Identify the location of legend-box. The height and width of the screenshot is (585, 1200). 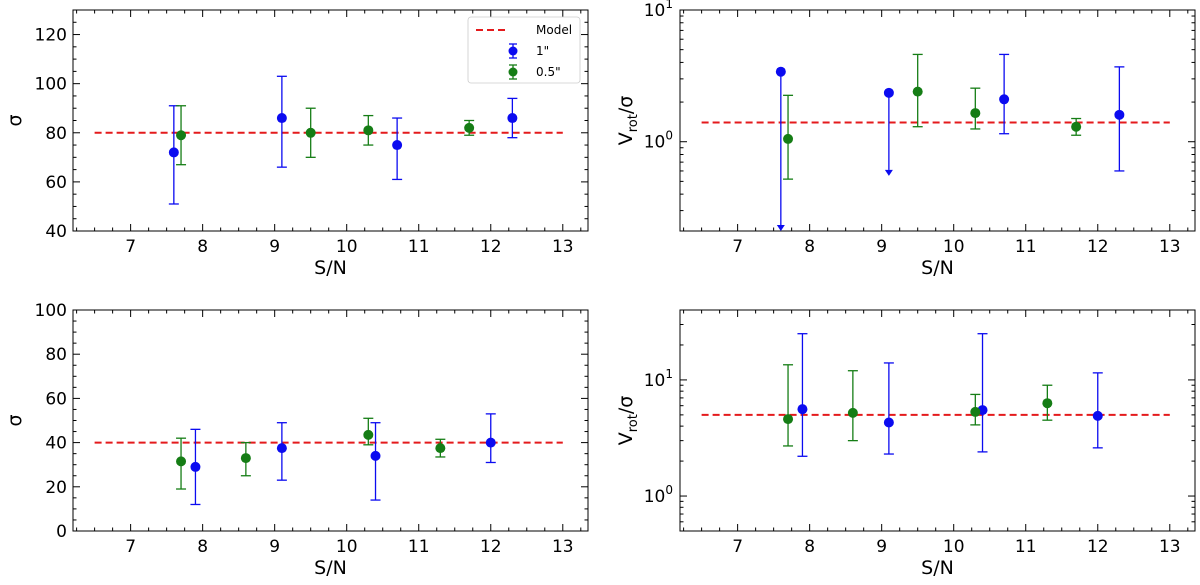
(524, 50).